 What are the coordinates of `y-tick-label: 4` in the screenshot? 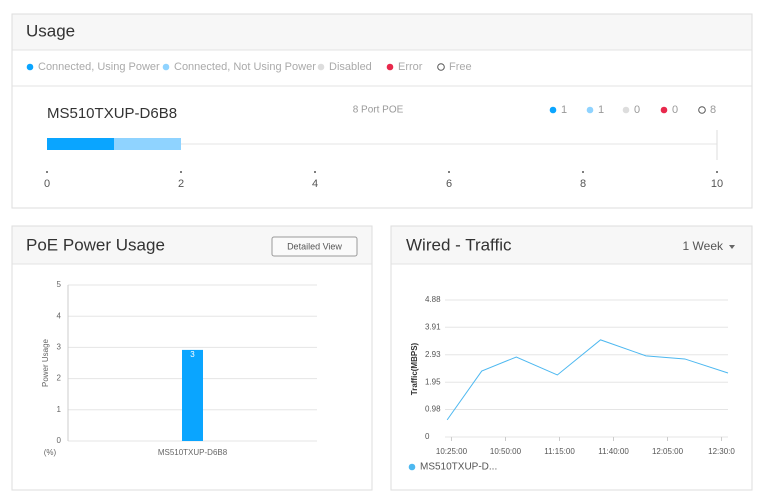 It's located at (59, 315).